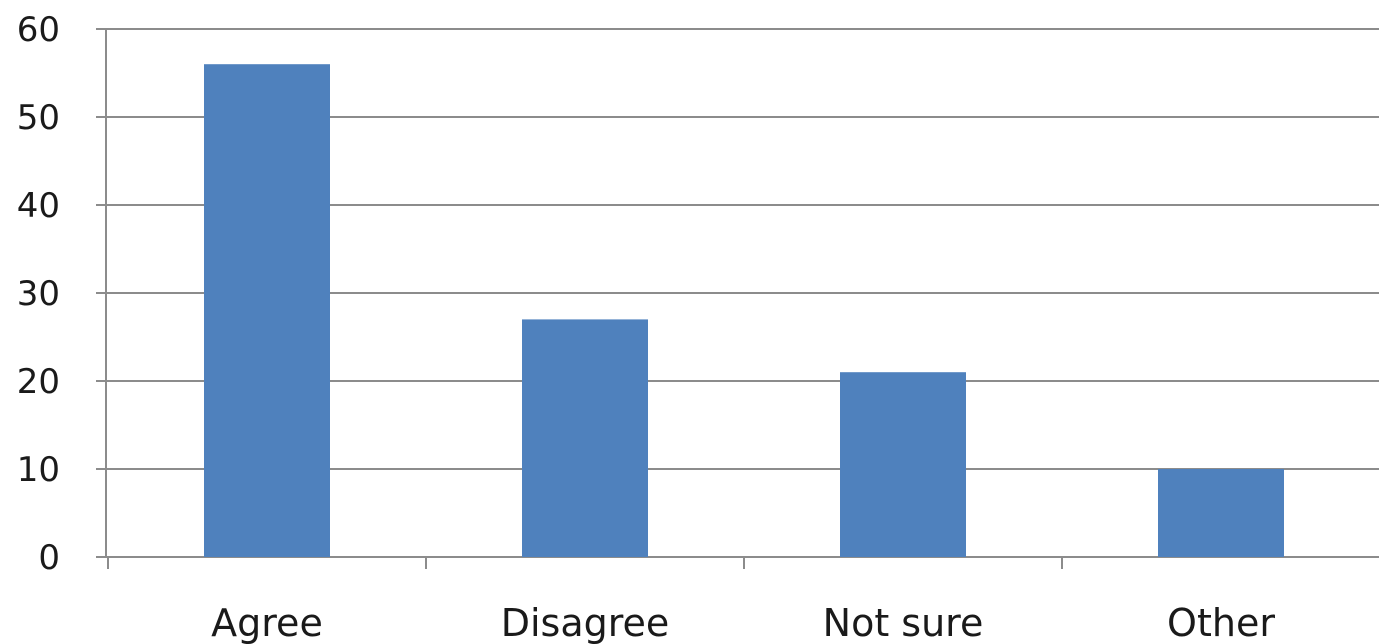  I want to click on x-category-label: Other, so click(1221, 622).